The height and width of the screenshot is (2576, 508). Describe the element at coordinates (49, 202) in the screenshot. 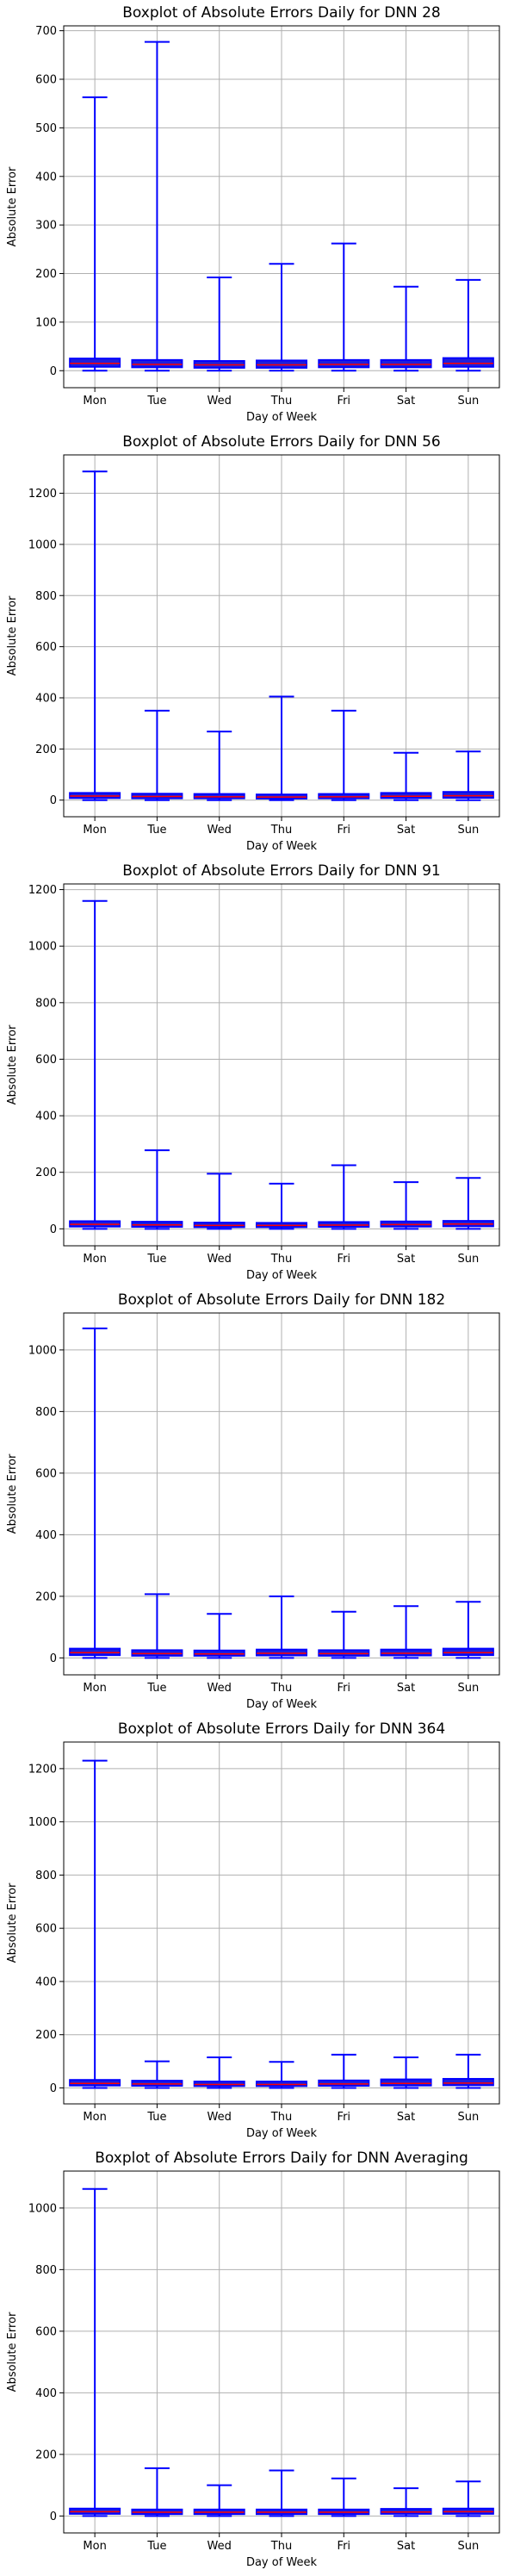

I see `y-axis: 0 100 200 300 400 500 600 700` at that location.